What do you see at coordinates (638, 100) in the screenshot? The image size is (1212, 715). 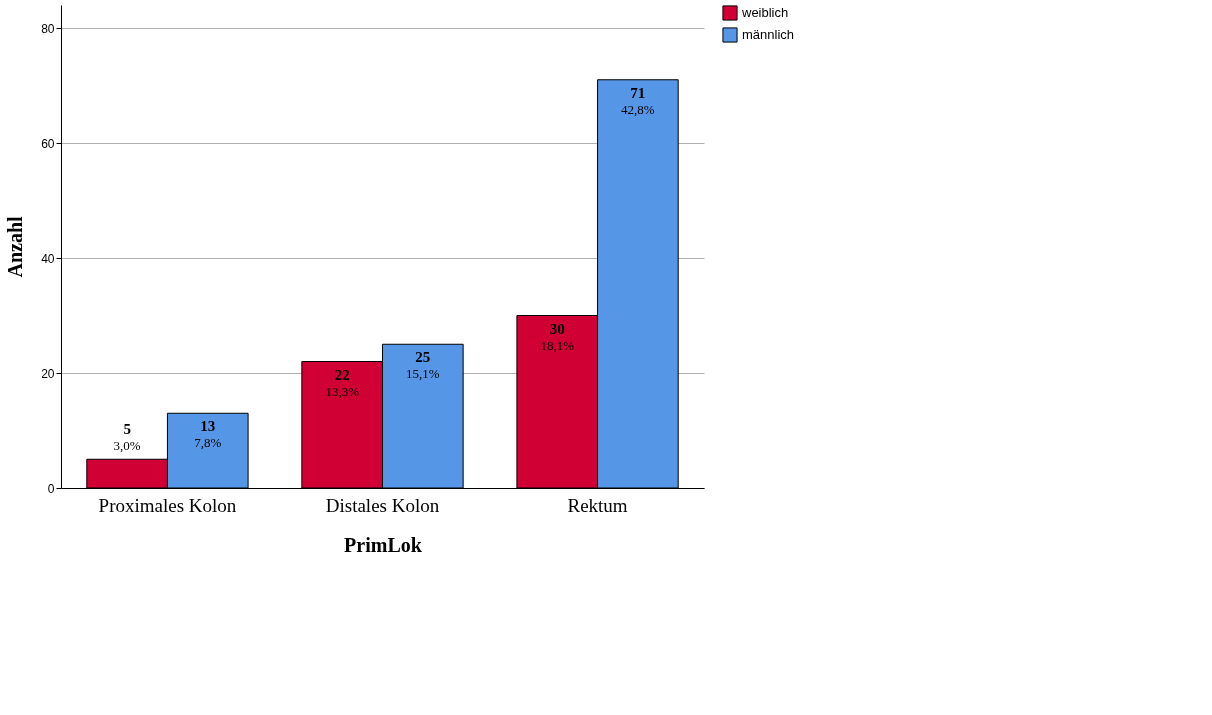 I see `text: 71 42,8%` at bounding box center [638, 100].